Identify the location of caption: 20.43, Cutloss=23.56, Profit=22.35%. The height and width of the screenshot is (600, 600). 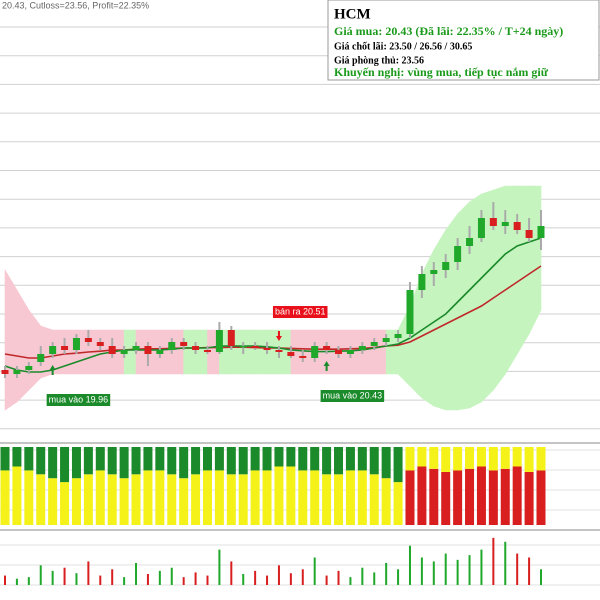
(75, 5).